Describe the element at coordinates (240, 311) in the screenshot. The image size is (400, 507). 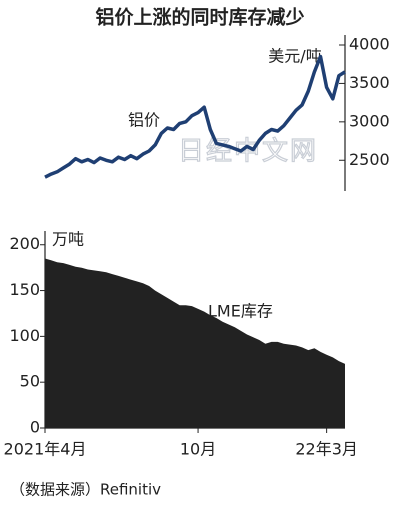
I see `series-label: LME库存` at that location.